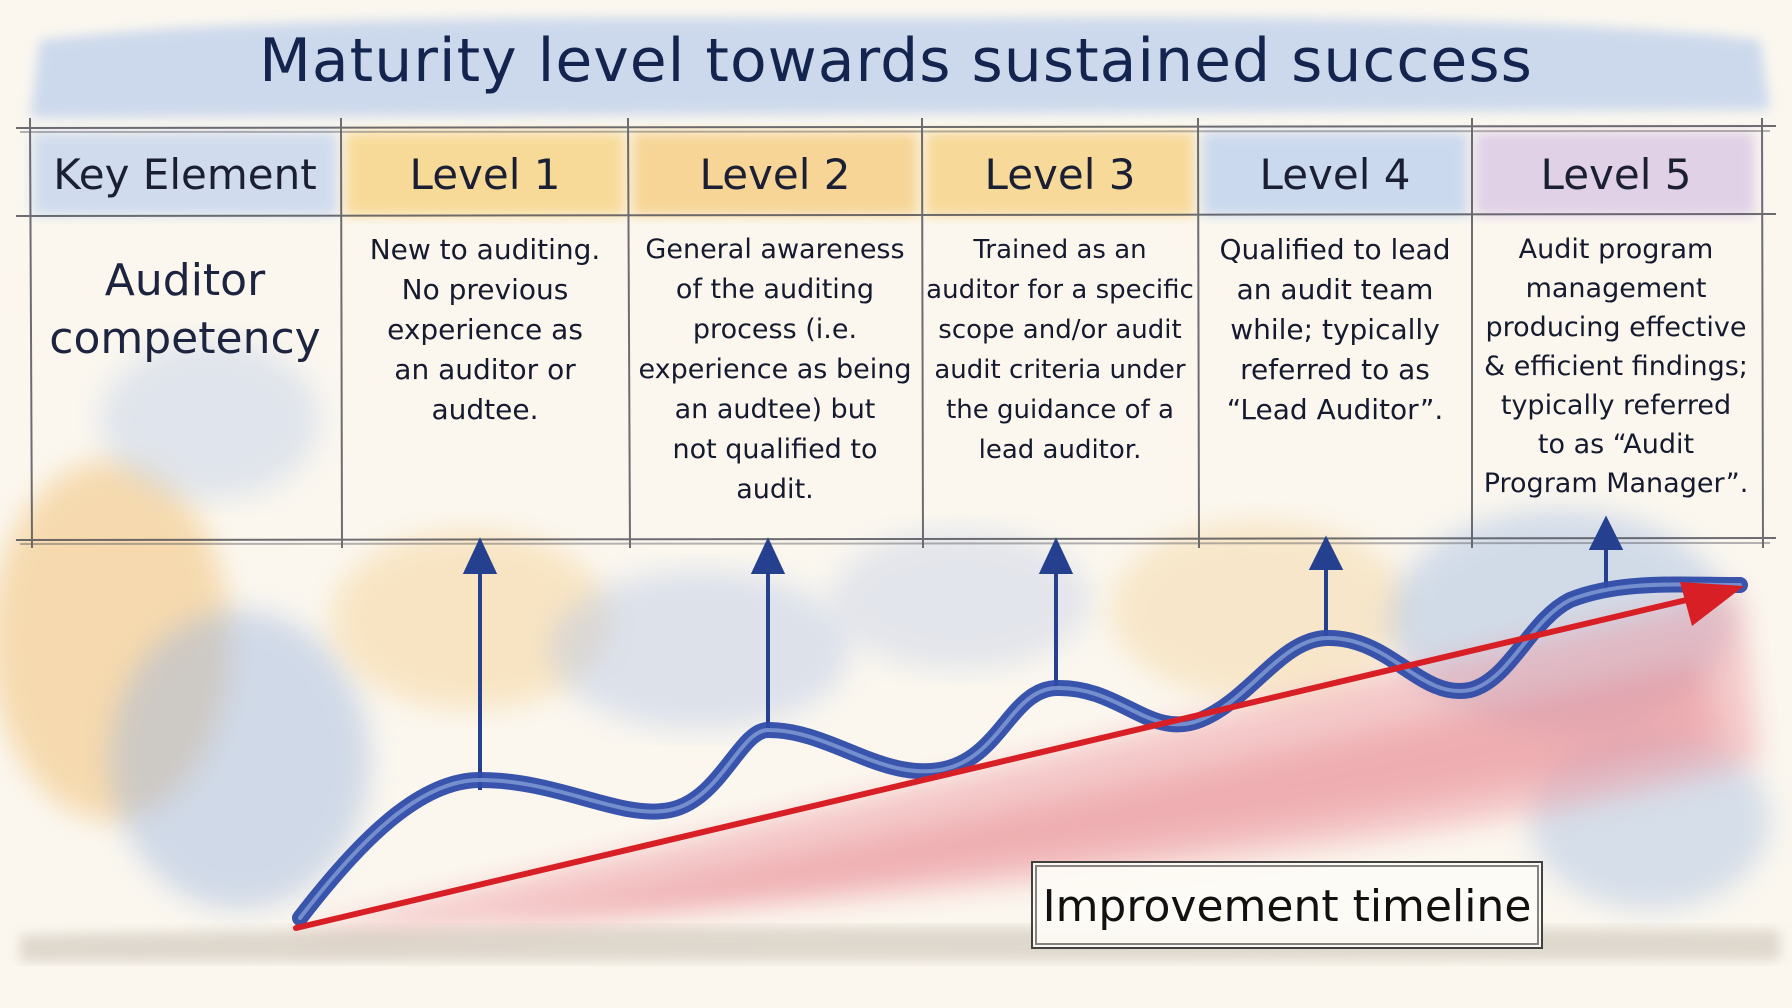 The image size is (1792, 1008). What do you see at coordinates (1287, 906) in the screenshot?
I see `improvement-timeline-label: Improvement timeline` at bounding box center [1287, 906].